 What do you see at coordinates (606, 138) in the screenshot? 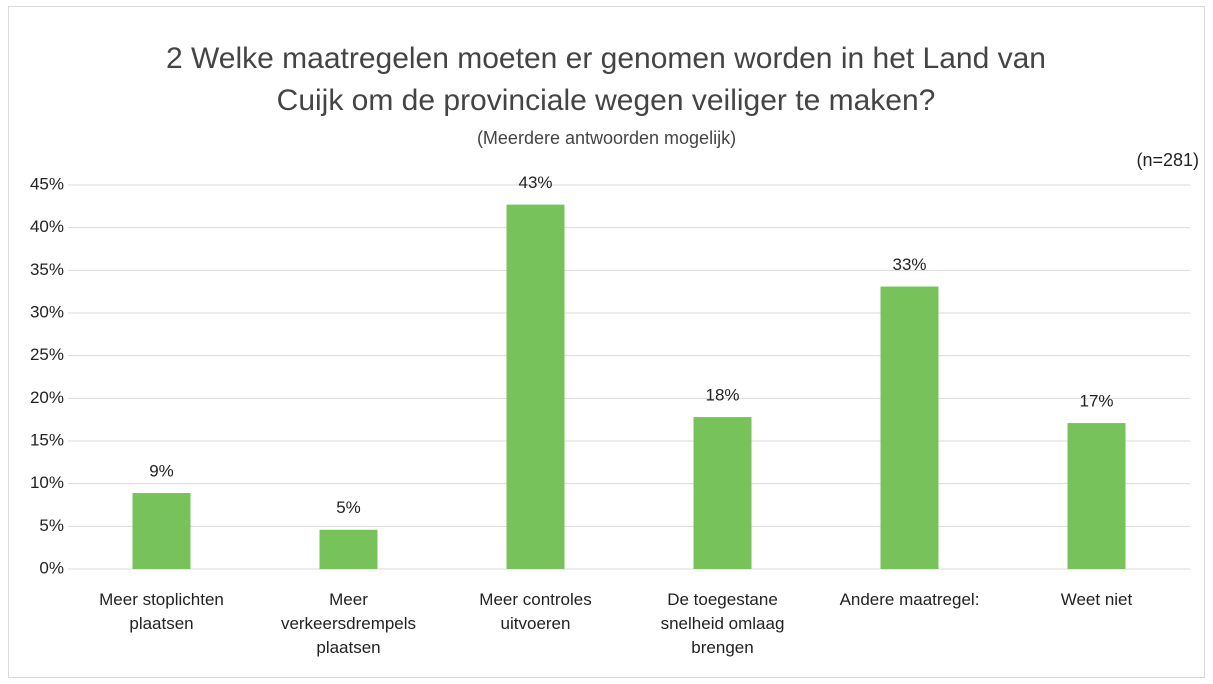
I see `chart-subtitle: (Meerdere antwoorden mogelijk)` at bounding box center [606, 138].